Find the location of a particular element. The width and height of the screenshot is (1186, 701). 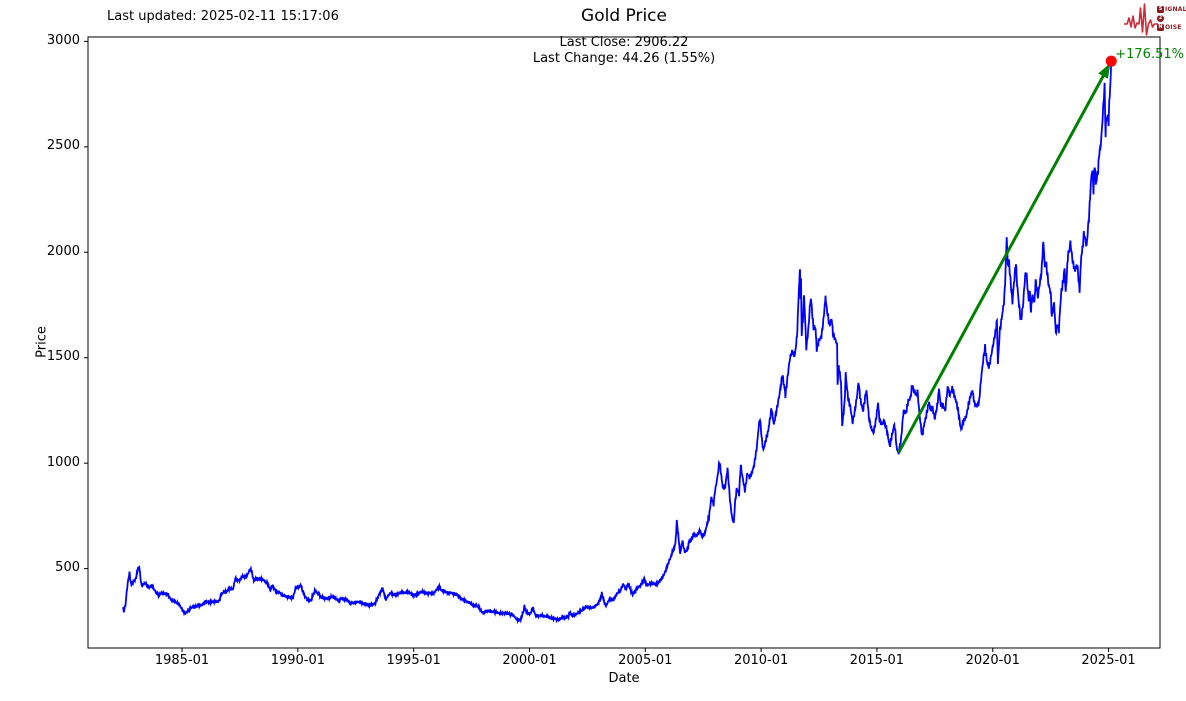

x-tick-label: 2010-01 is located at coordinates (761, 660).